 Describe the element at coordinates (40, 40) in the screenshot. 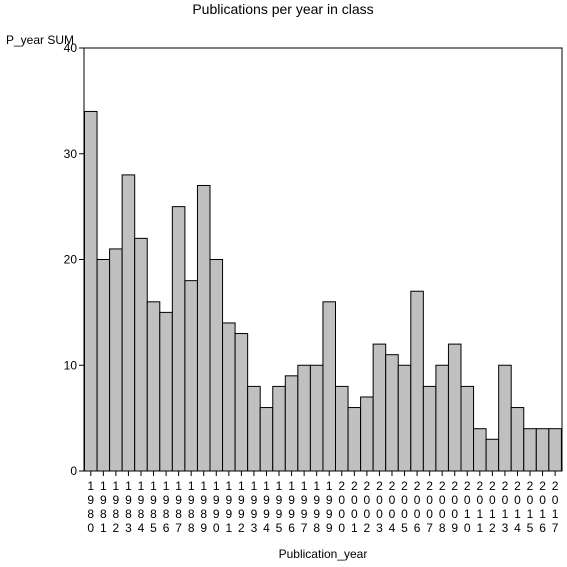

I see `y-axis-title: P_year SUM` at that location.